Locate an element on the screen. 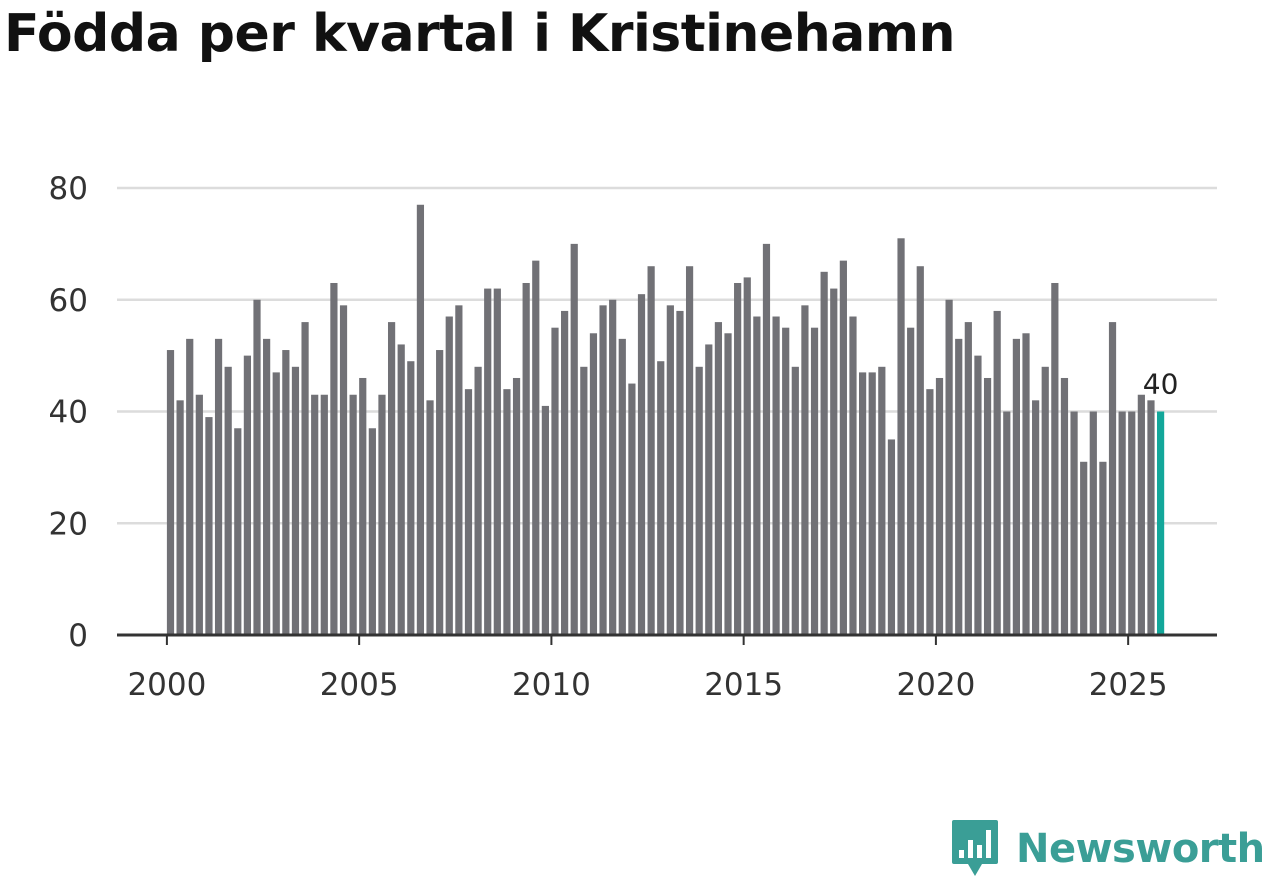 The image size is (1262, 880). x-tick-label: 2000 is located at coordinates (166, 685).